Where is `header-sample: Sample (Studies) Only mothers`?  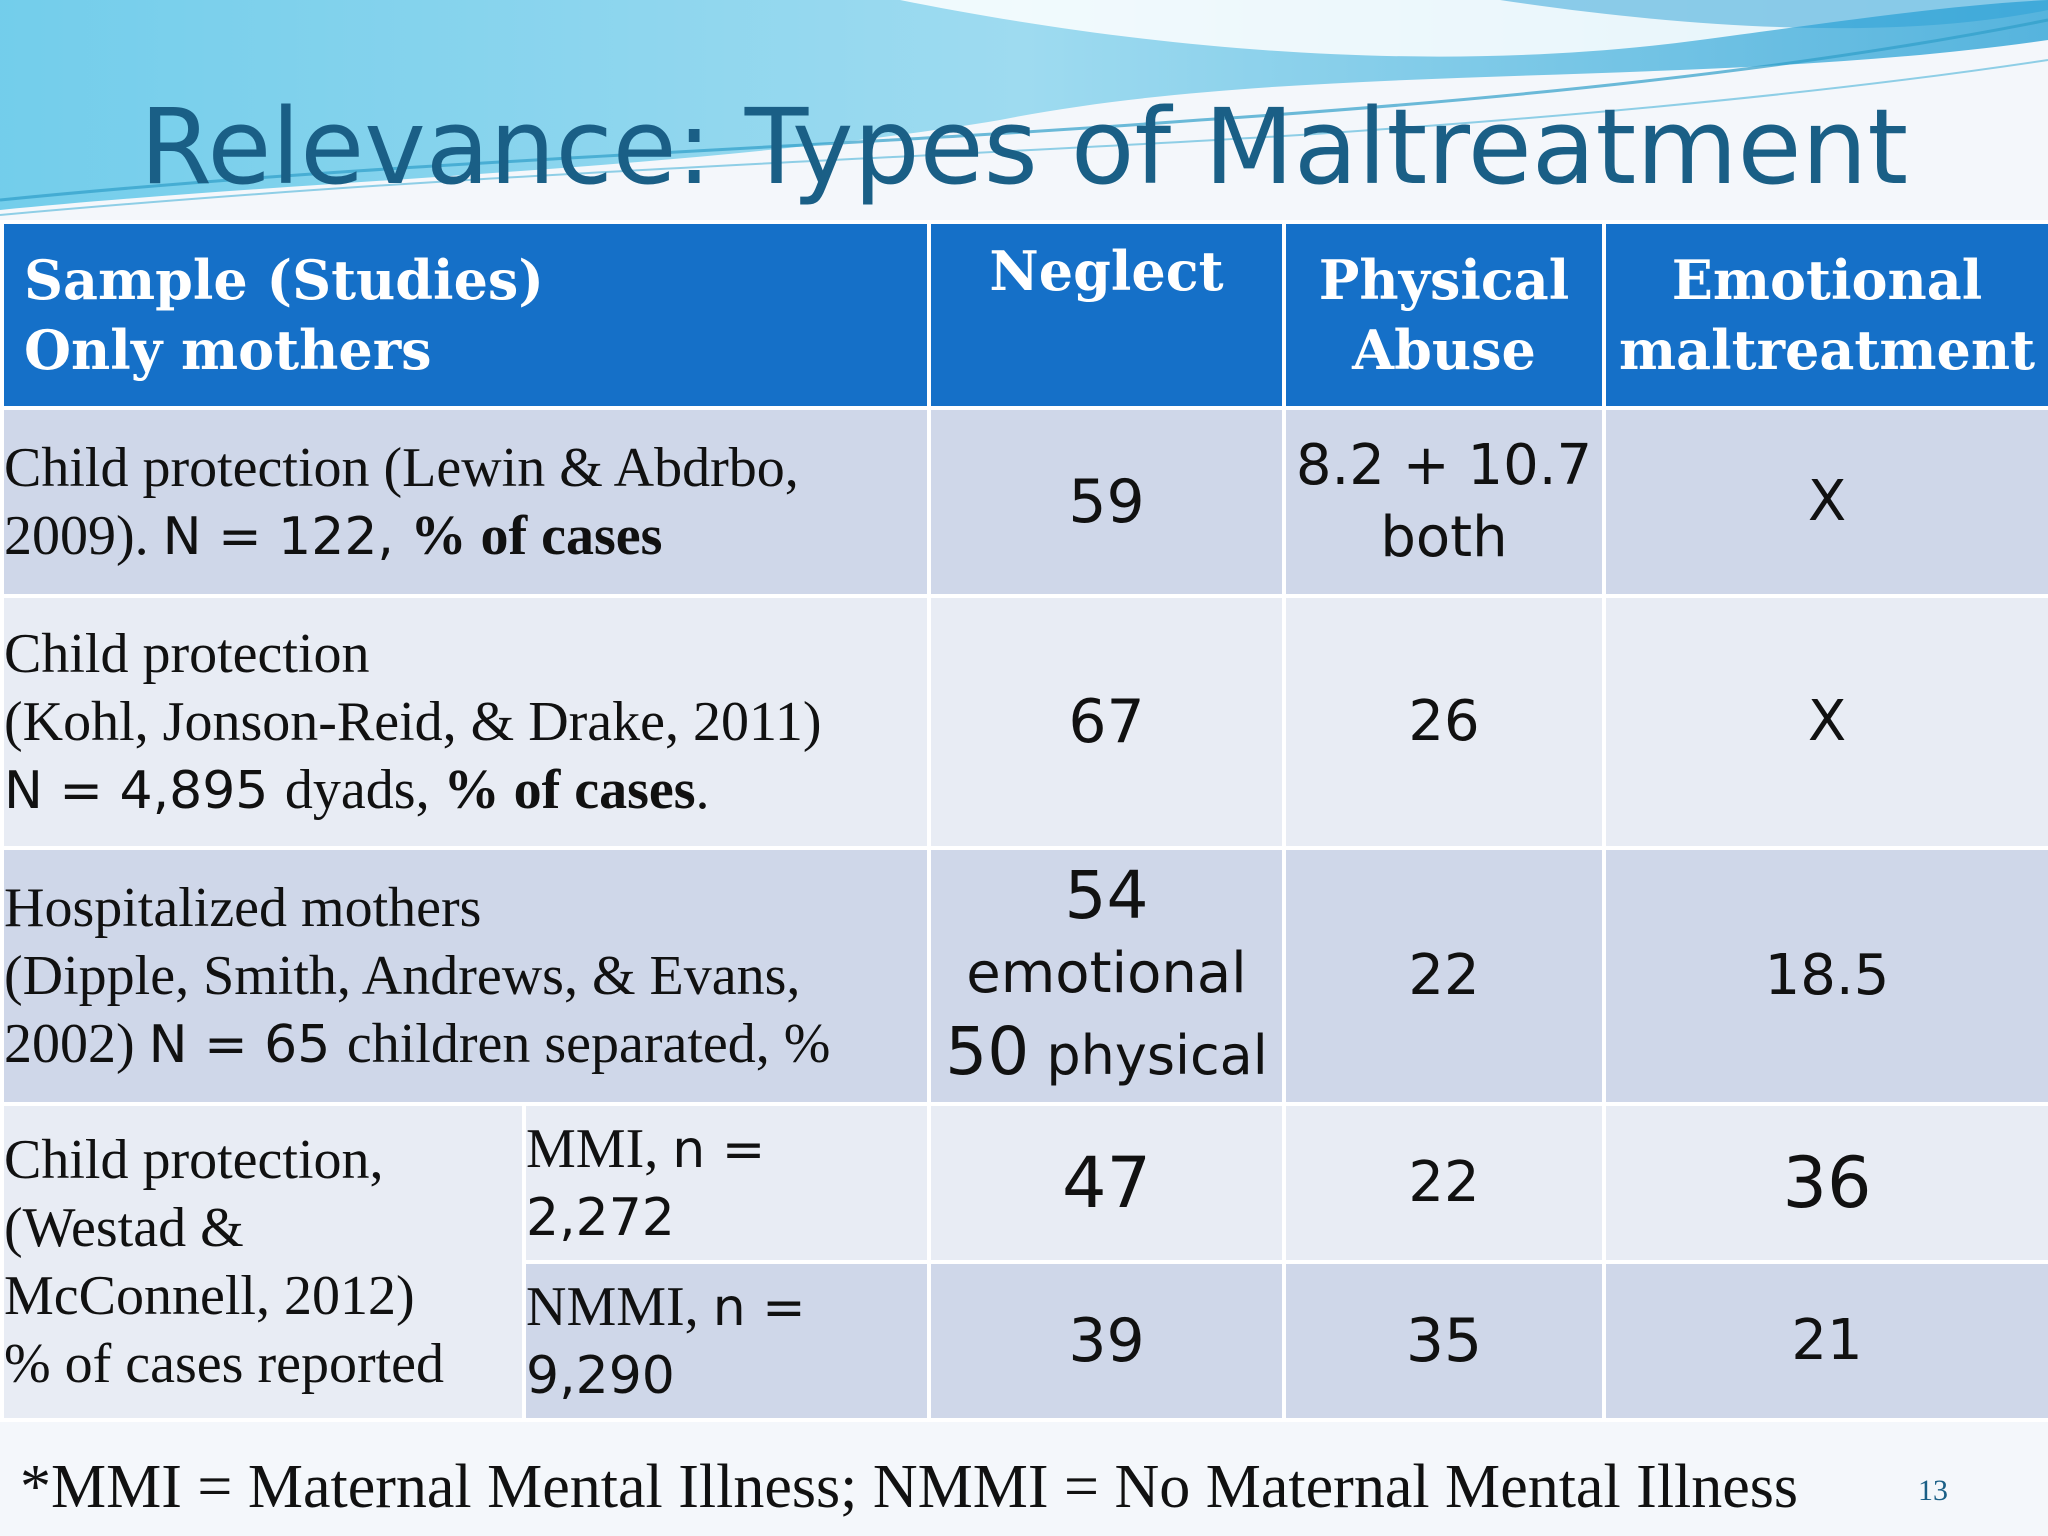 header-sample: Sample (Studies) Only mothers is located at coordinates (466, 315).